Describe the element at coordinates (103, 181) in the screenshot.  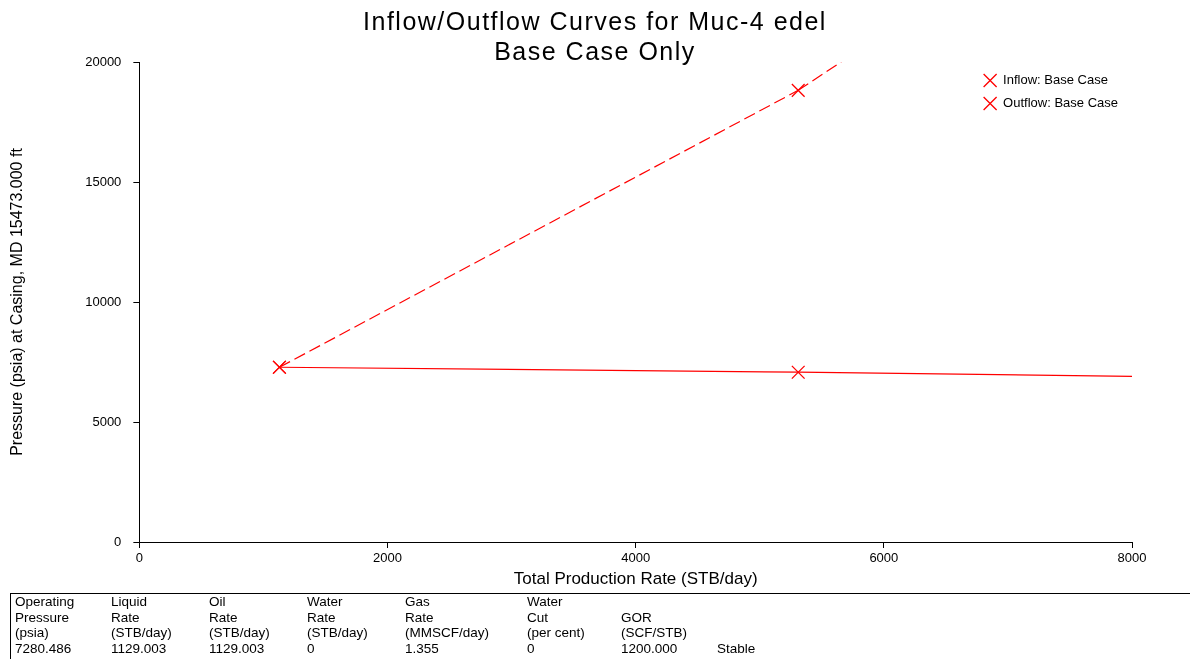
I see `y-tick-label: 15000` at that location.